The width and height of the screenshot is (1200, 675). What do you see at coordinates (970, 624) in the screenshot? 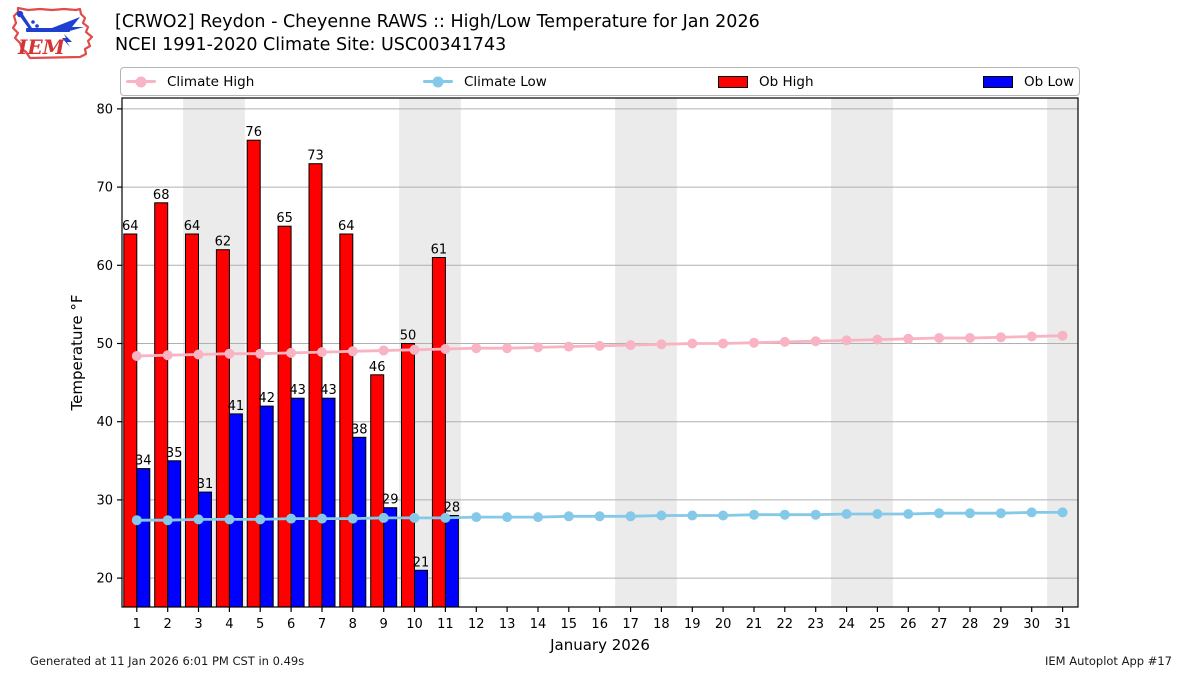
I see `x-tick-label: 28` at bounding box center [970, 624].